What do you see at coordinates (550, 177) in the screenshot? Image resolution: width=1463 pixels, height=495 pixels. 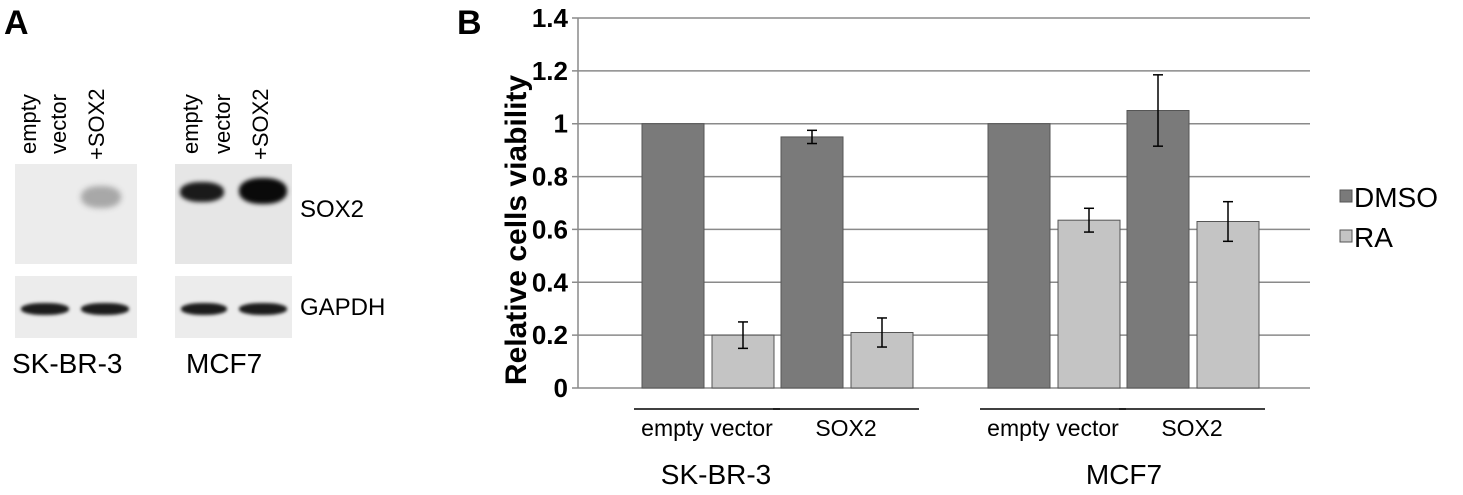 I see `y-tick-label: 0.8` at bounding box center [550, 177].